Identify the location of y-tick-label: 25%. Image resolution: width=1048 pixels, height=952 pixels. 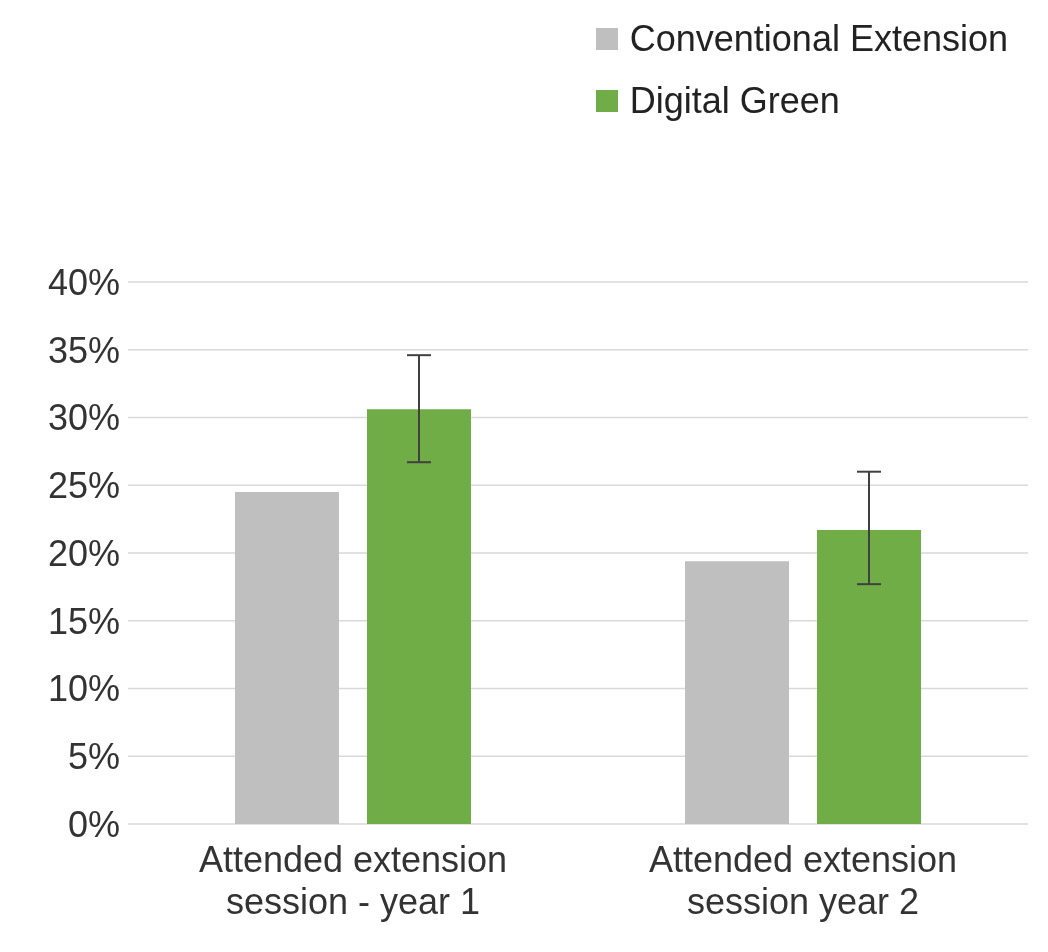
(83, 486).